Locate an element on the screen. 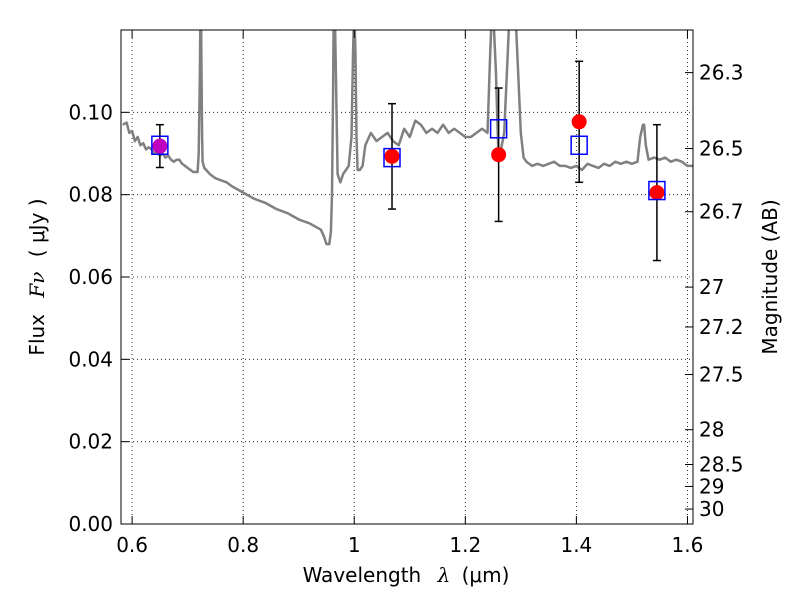 Image resolution: width=800 pixels, height=600 pixels. mag-tick-label: 28 is located at coordinates (711, 430).